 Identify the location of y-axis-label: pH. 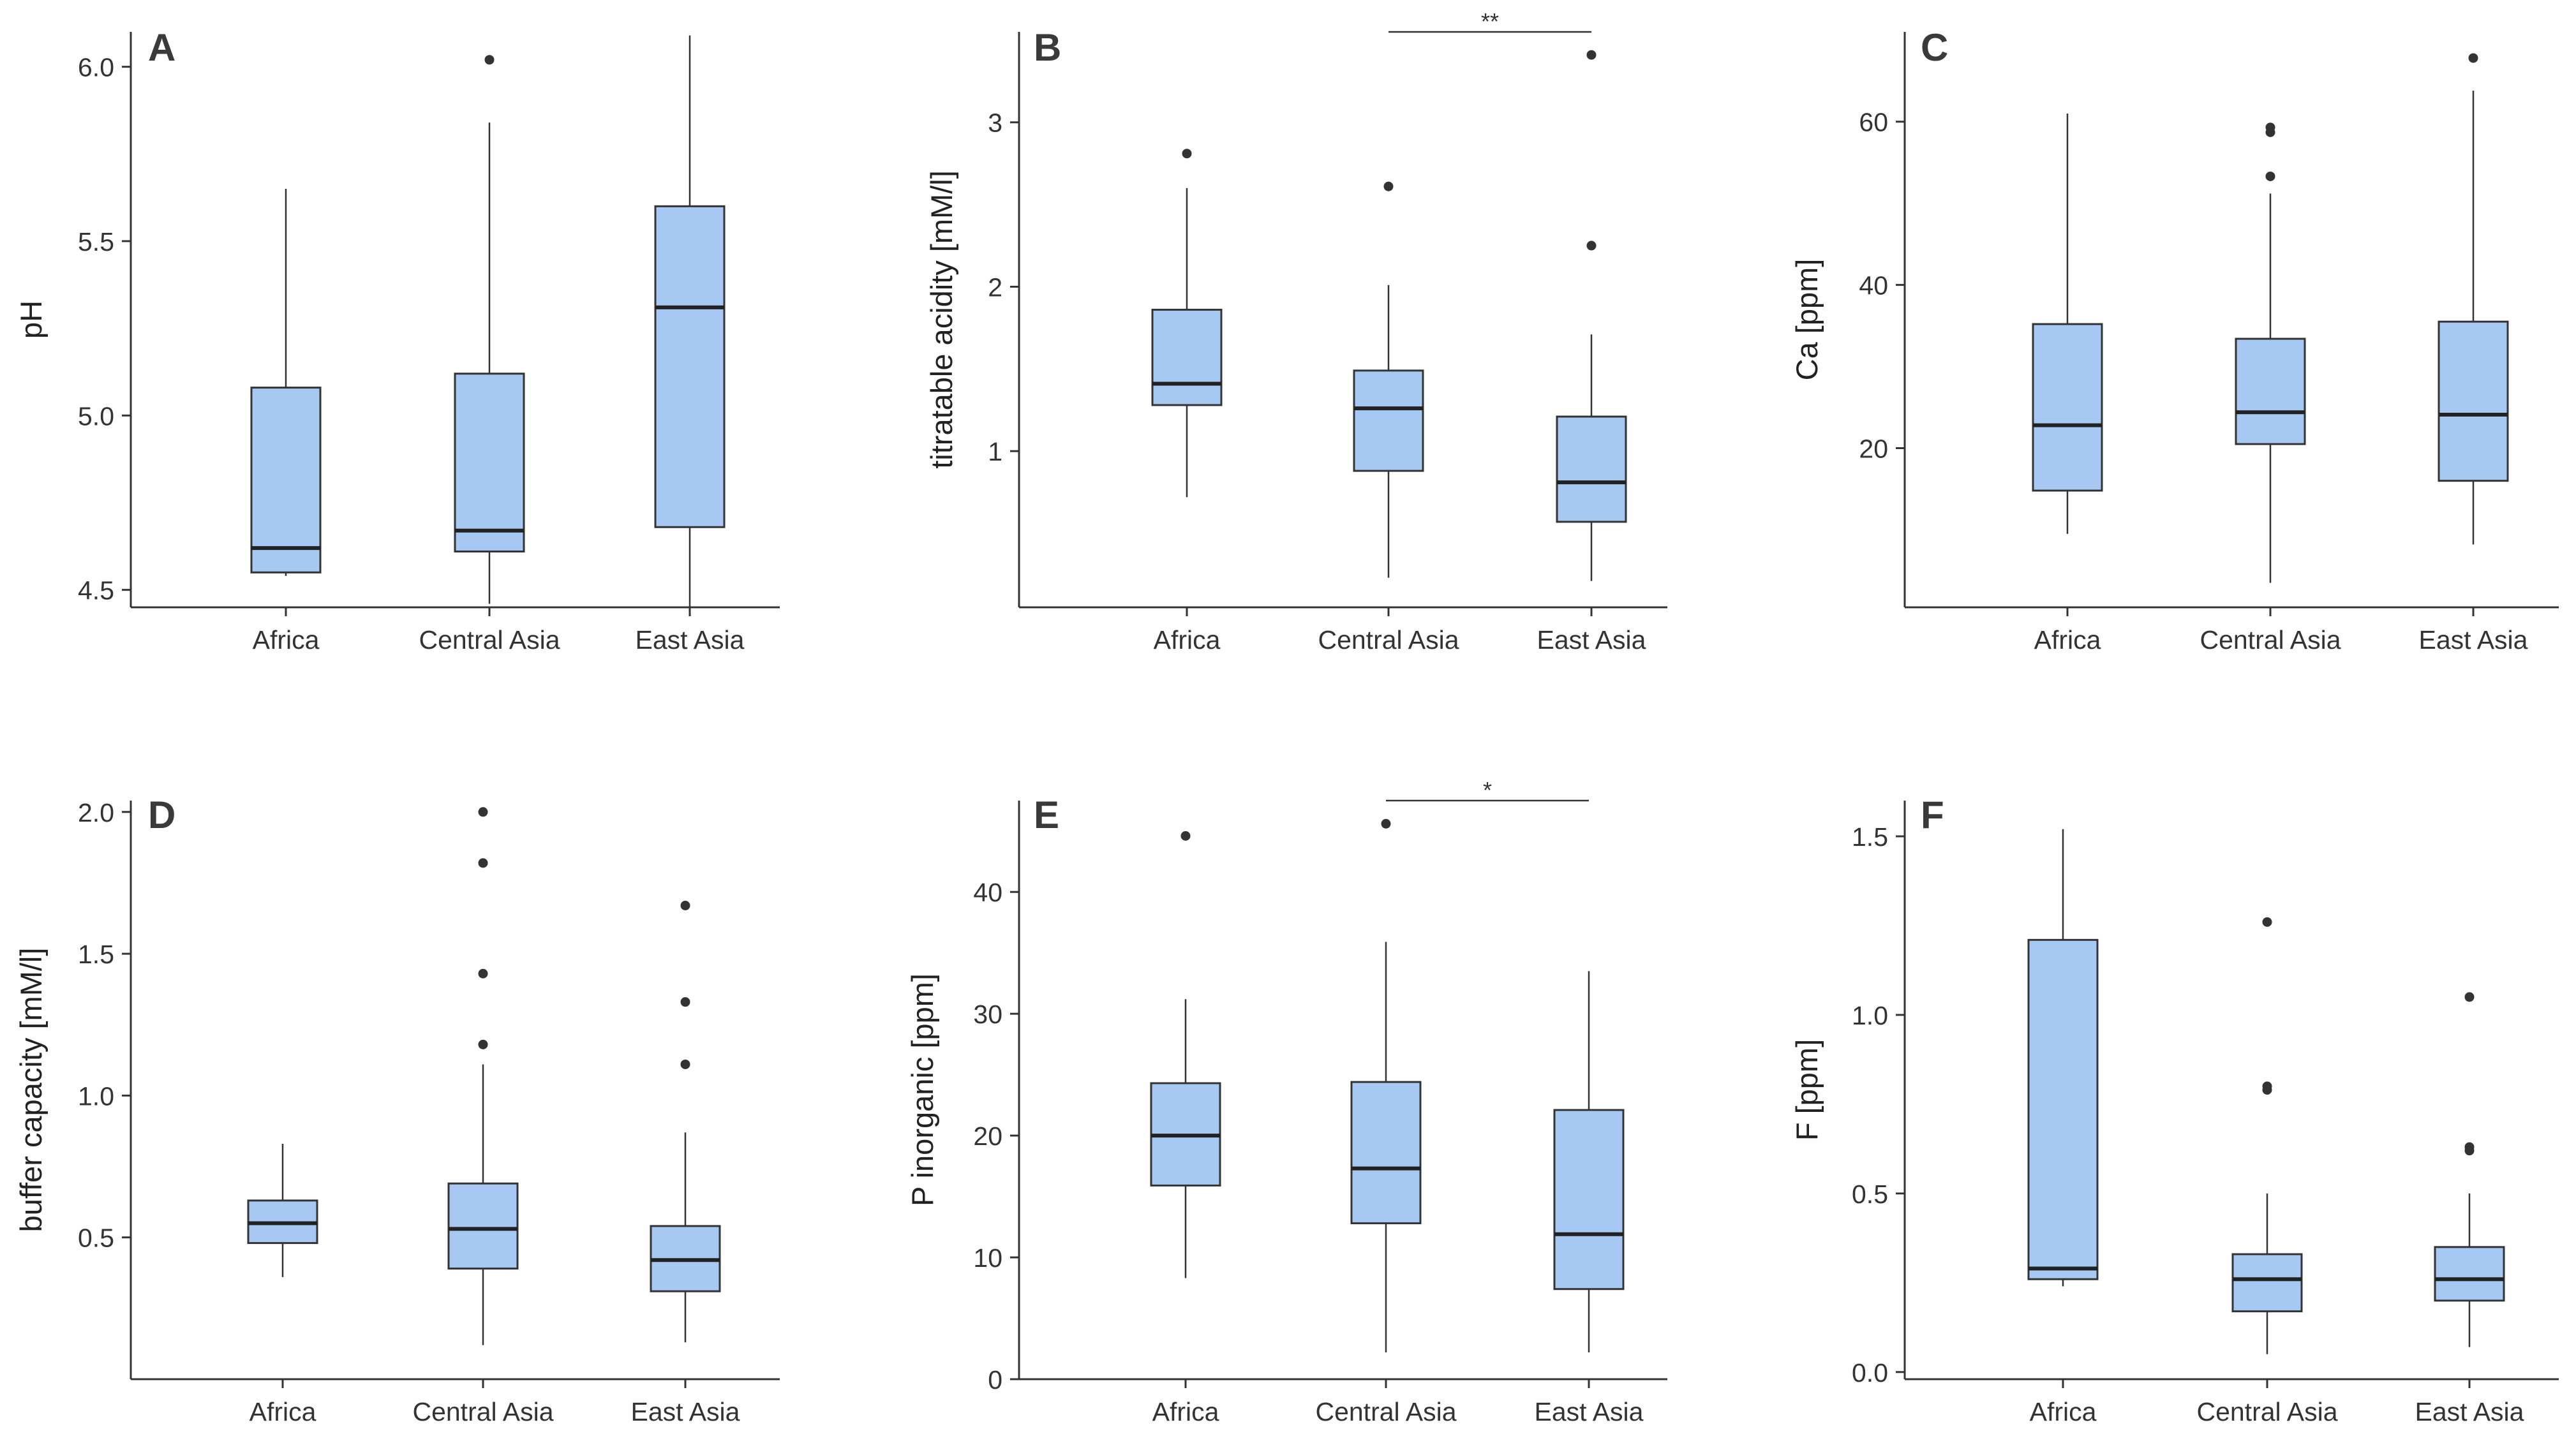
(31, 319).